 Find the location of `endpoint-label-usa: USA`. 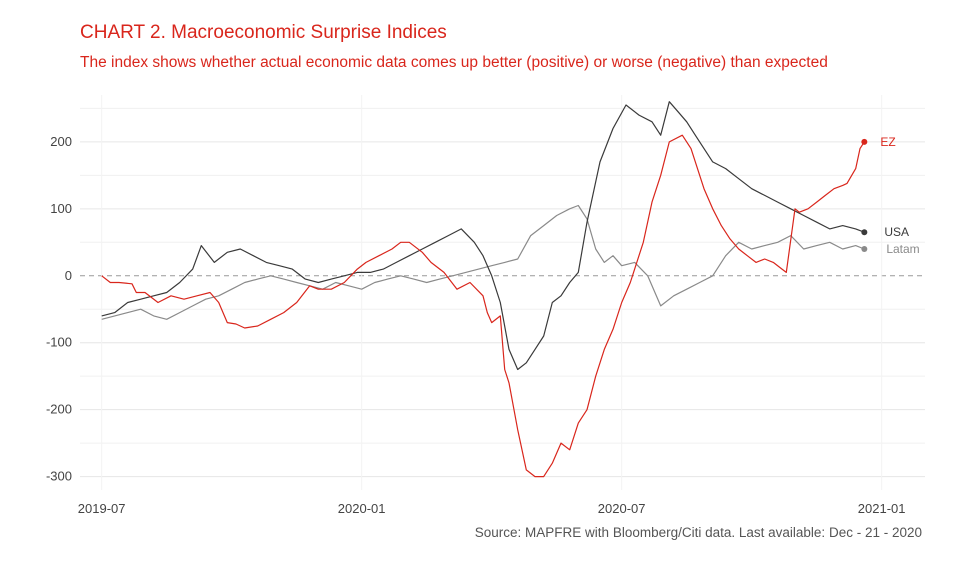

endpoint-label-usa: USA is located at coordinates (896, 232).